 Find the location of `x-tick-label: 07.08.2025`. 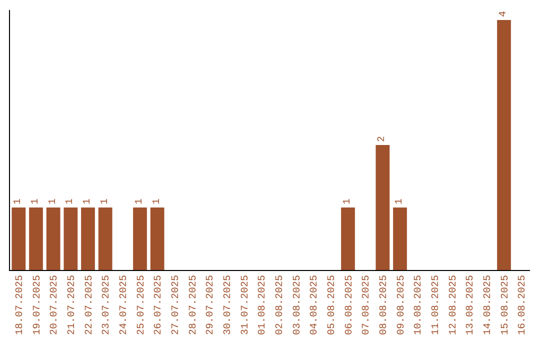

x-tick-label: 07.08.2025 is located at coordinates (367, 305).